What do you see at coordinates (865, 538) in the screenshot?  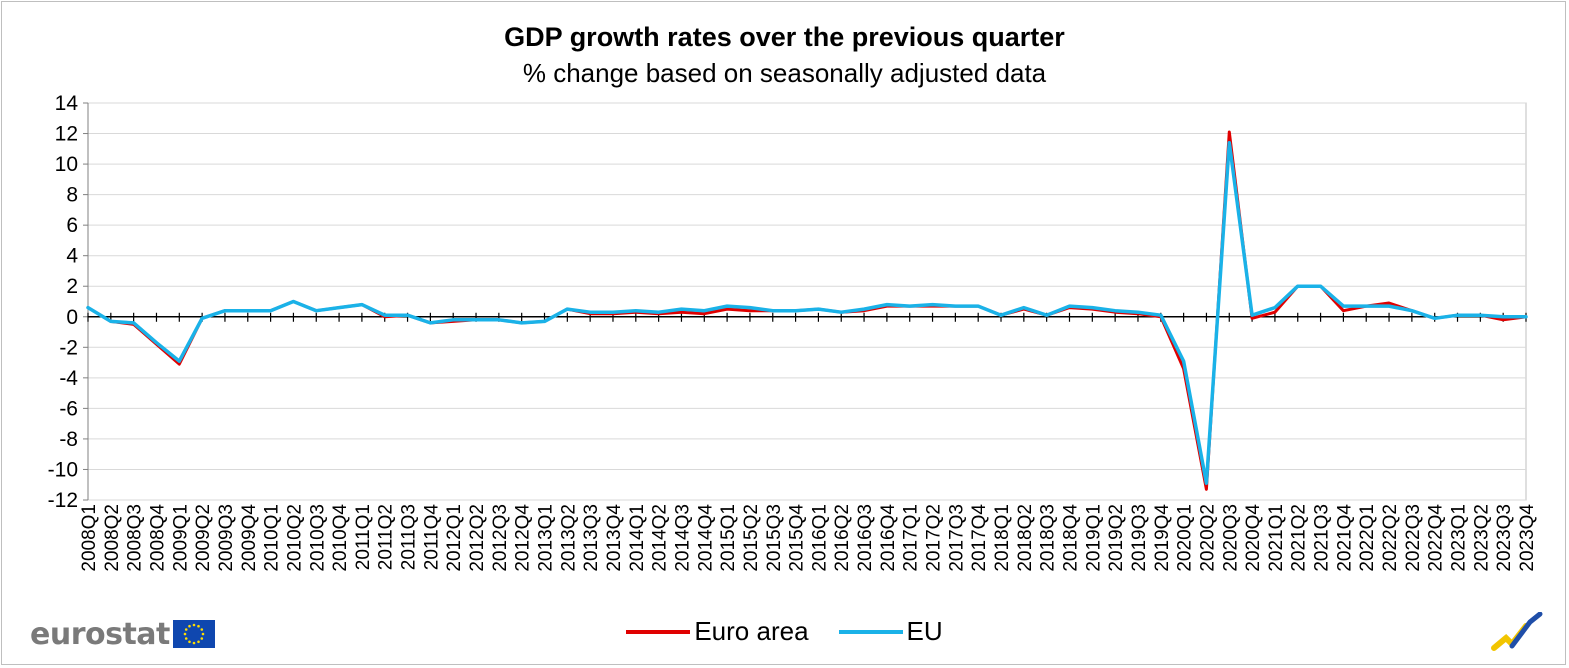 I see `x-tick-label: 2016Q3` at bounding box center [865, 538].